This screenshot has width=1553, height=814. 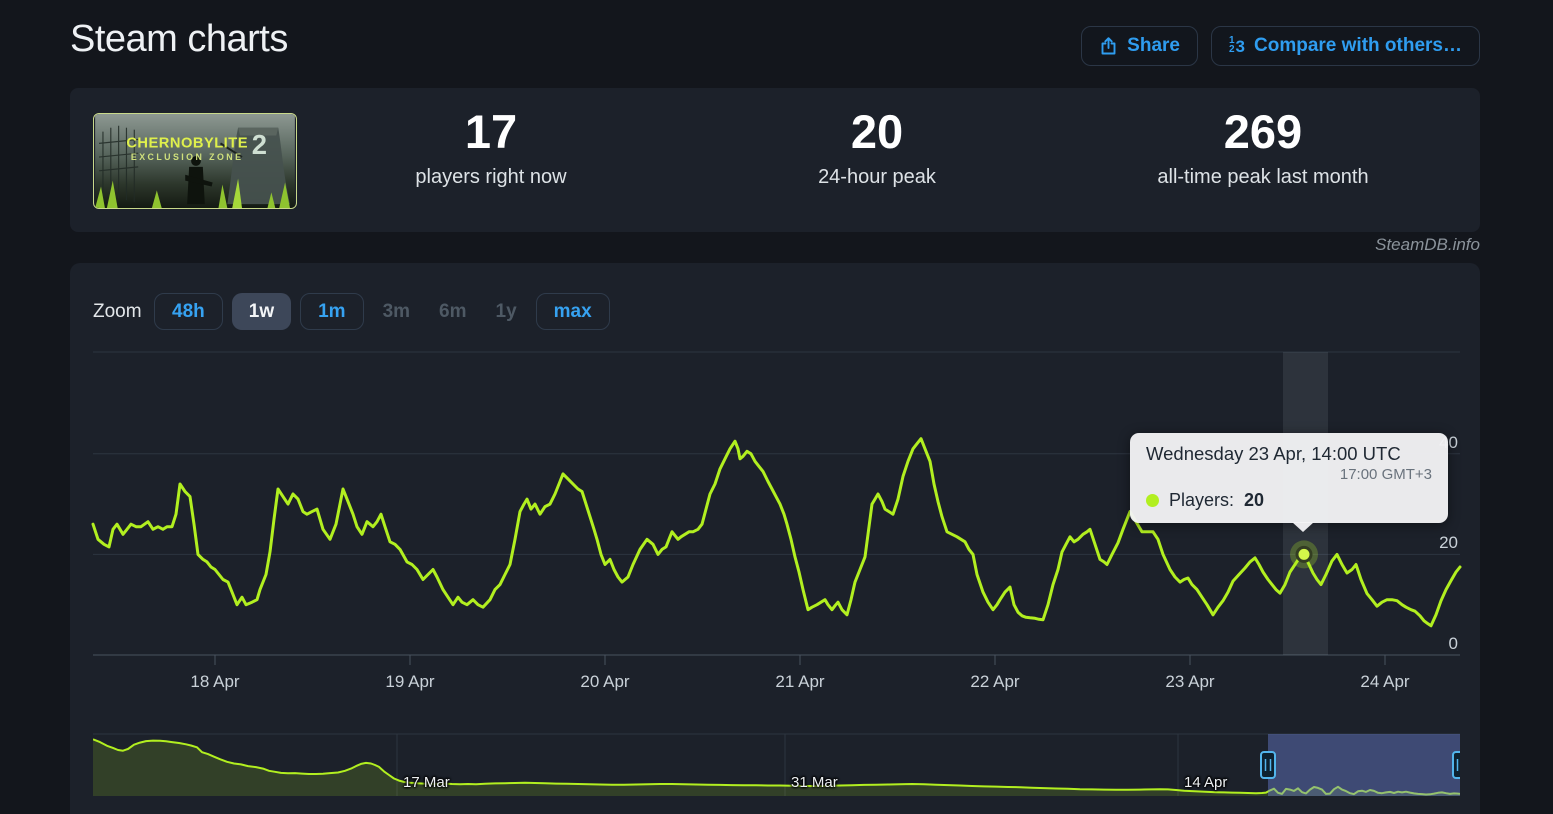 I want to click on banner-subtitle-text: EXCLUSION ZONE, so click(x=187, y=157).